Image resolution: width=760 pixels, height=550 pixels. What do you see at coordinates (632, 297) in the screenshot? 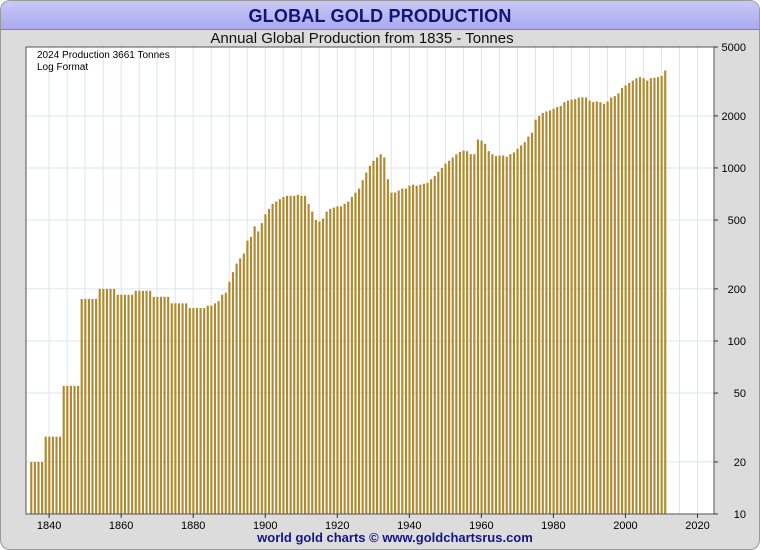
I see `bar-2002` at bounding box center [632, 297].